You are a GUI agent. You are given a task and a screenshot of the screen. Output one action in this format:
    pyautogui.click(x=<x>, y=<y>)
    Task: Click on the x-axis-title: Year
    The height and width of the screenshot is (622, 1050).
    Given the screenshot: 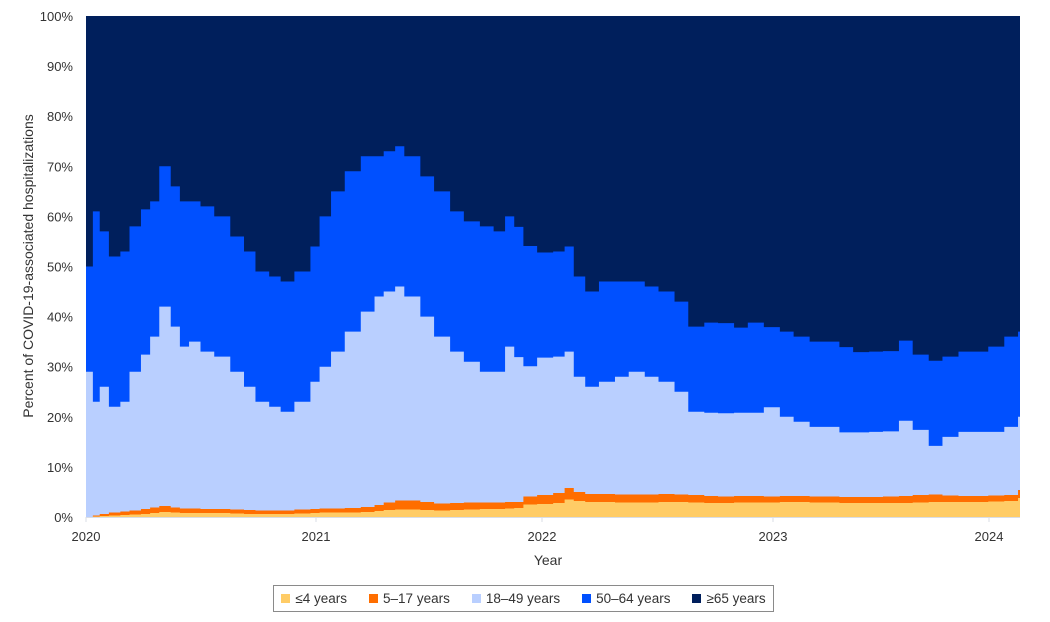 What is the action you would take?
    pyautogui.click(x=548, y=560)
    